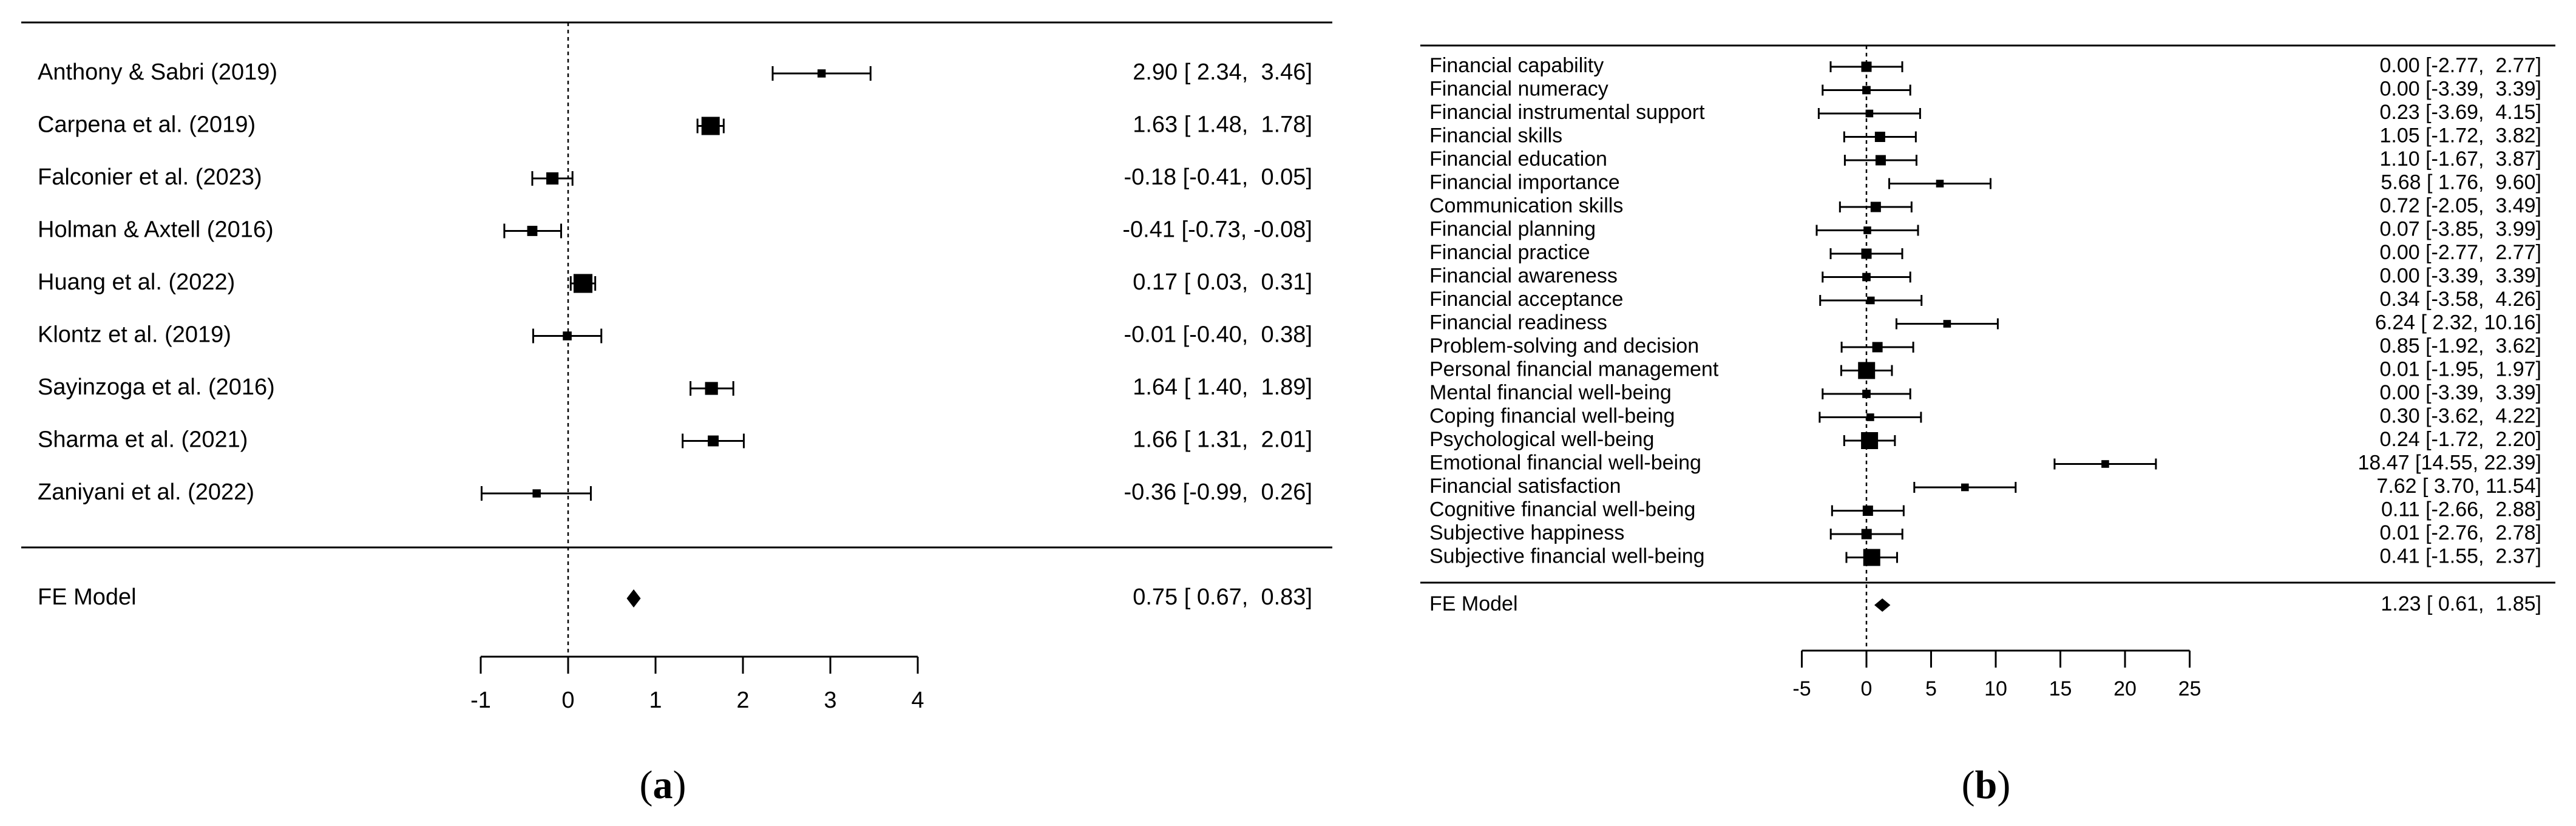 This screenshot has height=826, width=2576. What do you see at coordinates (1524, 275) in the screenshot?
I see `study-label: Financial awareness` at bounding box center [1524, 275].